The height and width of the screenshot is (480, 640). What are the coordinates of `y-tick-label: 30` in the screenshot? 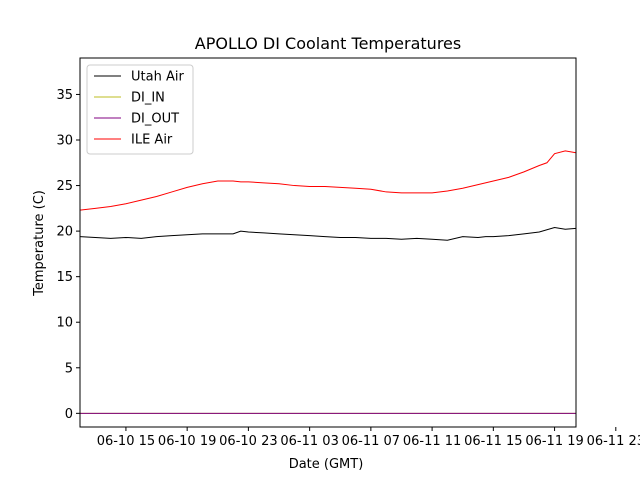 It's located at (64, 141).